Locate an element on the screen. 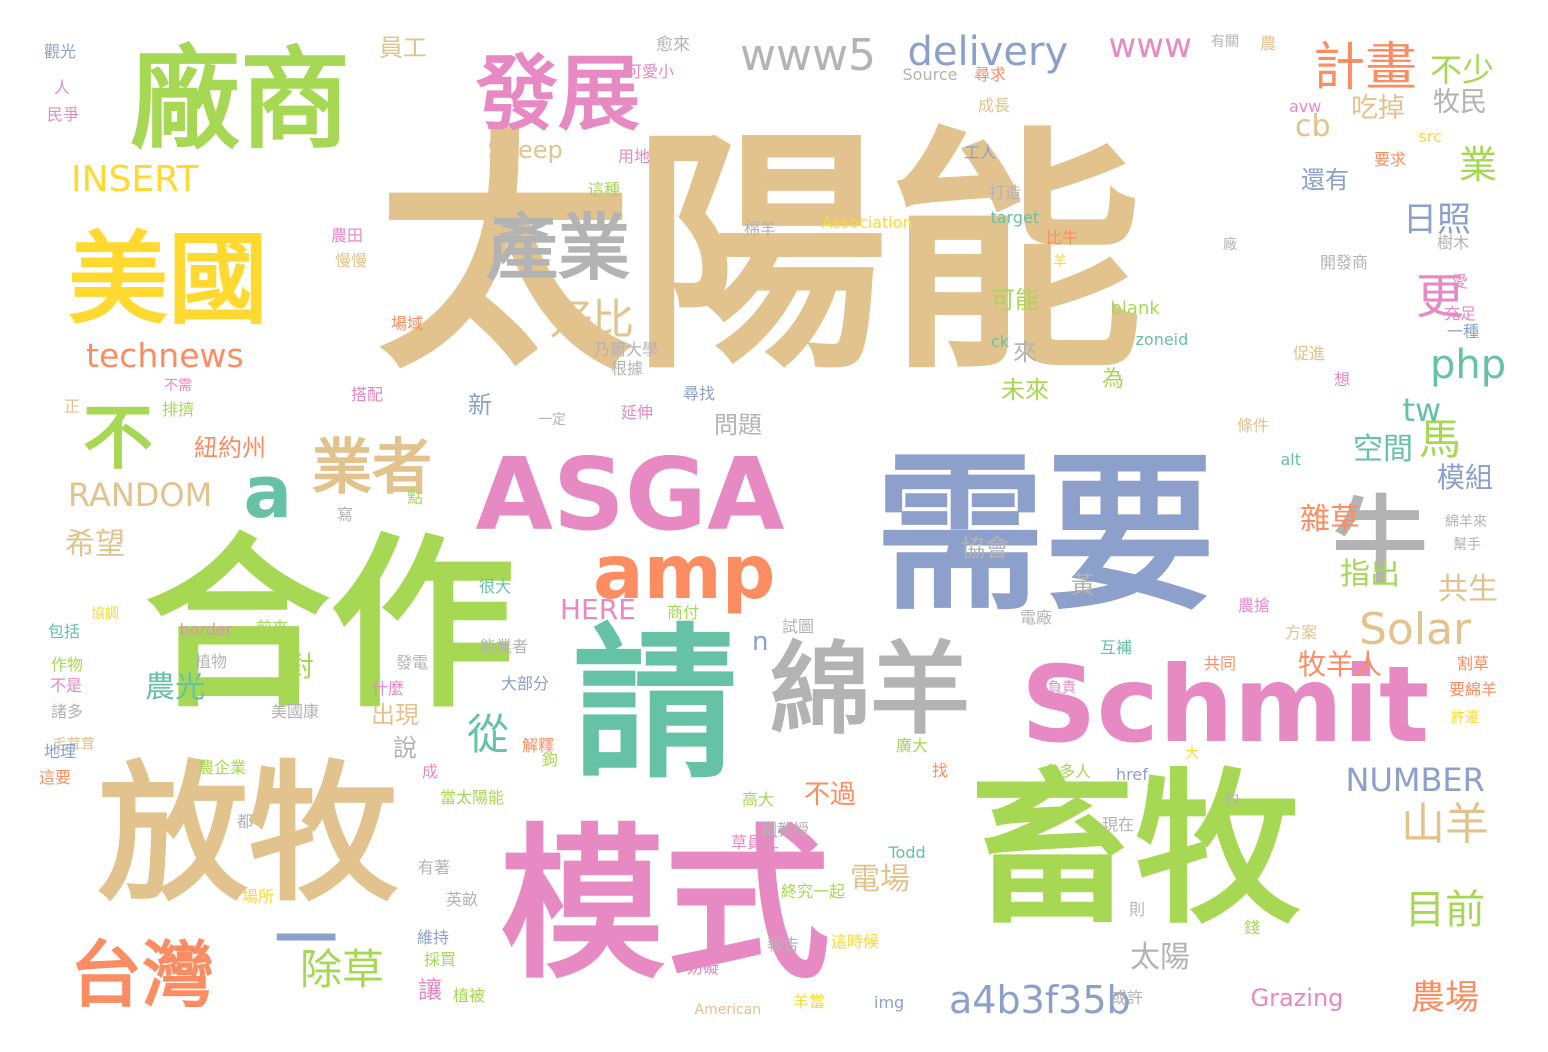 This screenshot has height=1052, width=1548. cloud-word: 尋找 is located at coordinates (699, 393).